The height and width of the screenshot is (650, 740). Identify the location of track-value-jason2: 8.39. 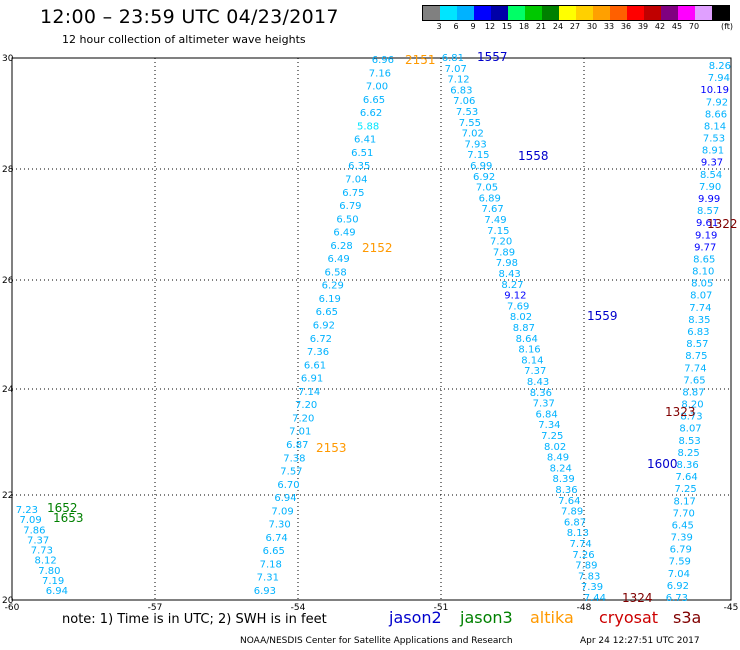
(563, 479).